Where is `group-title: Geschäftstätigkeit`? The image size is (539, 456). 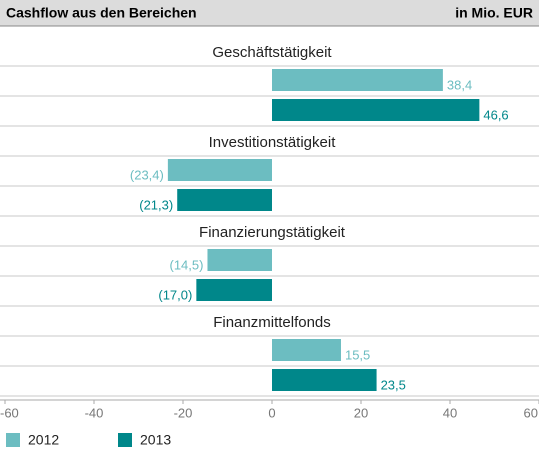 group-title: Geschäftstätigkeit is located at coordinates (272, 52).